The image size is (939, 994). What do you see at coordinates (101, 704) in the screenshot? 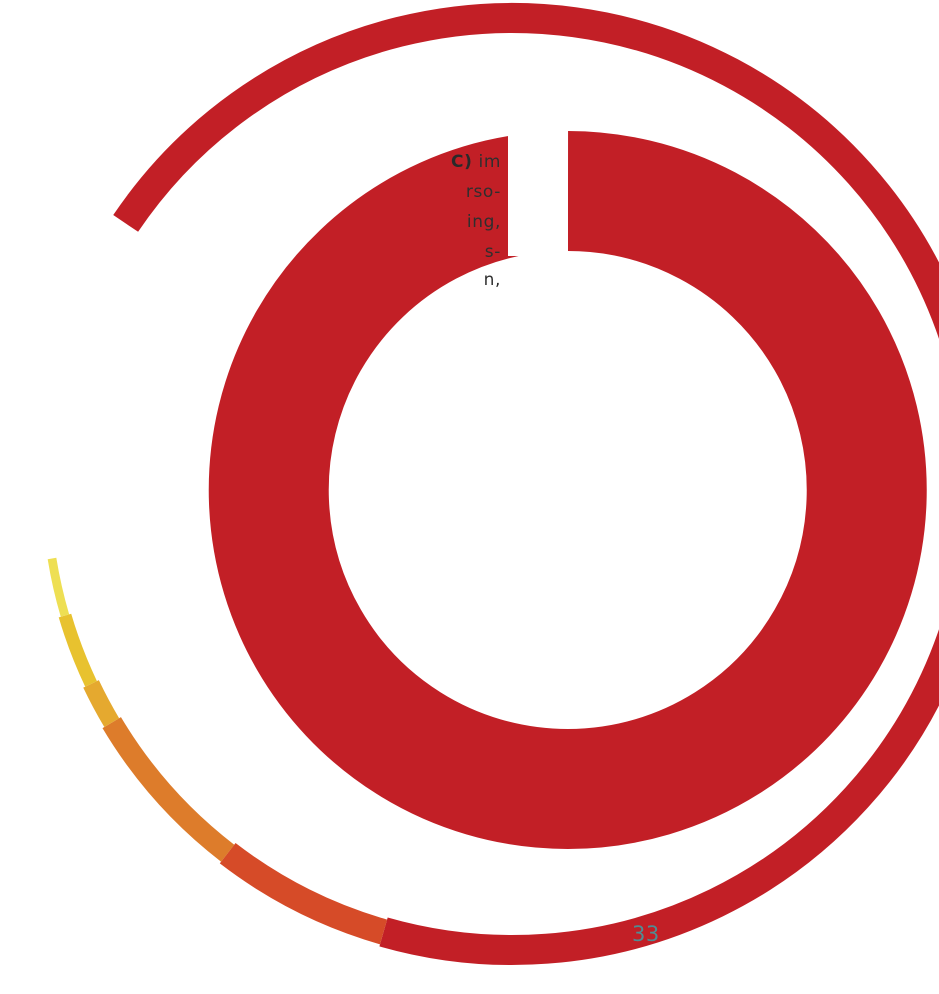
I see `outer-ring-amber` at bounding box center [101, 704].